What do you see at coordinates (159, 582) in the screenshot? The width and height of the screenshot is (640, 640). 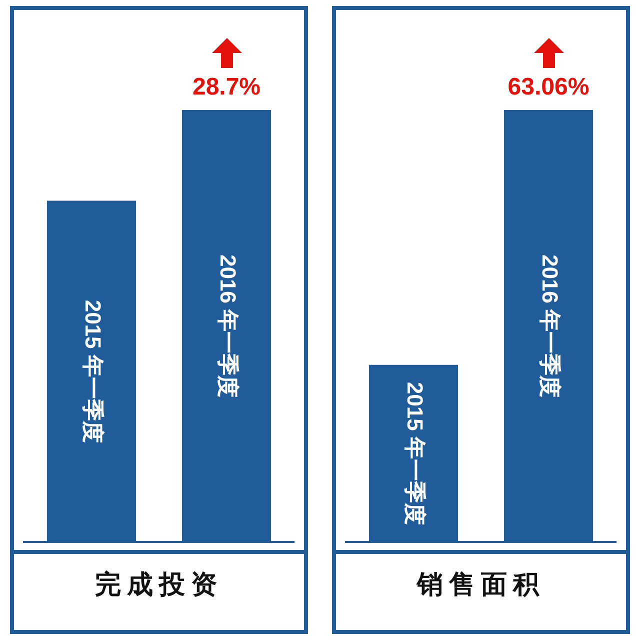 I see `text: 完成投资` at bounding box center [159, 582].